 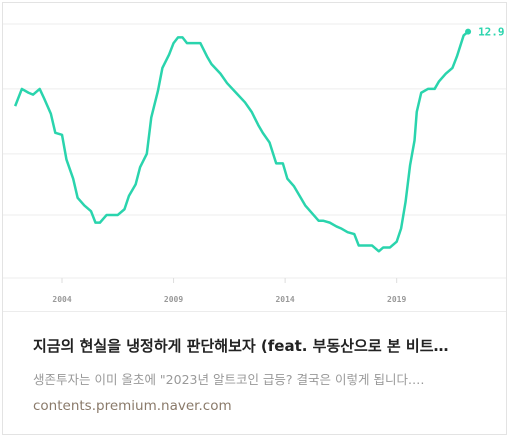 I want to click on x-tick-label: 2004, so click(x=61, y=299).